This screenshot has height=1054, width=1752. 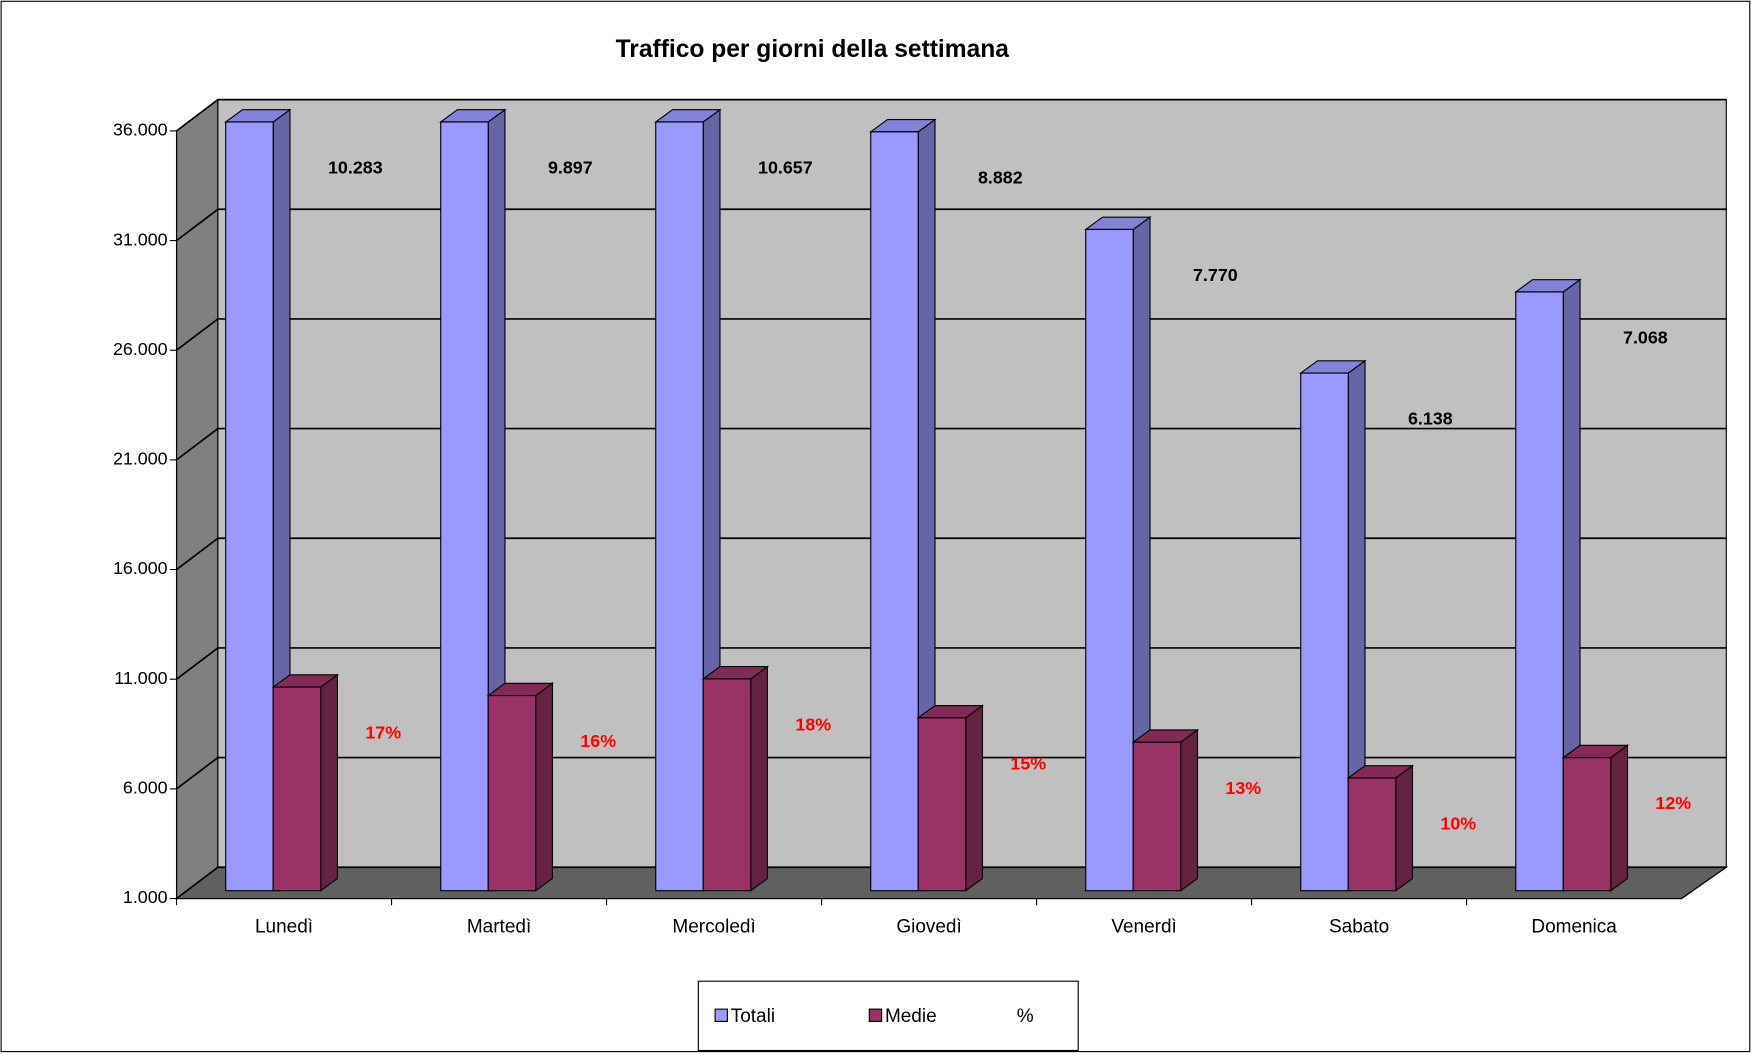 What do you see at coordinates (1025, 1016) in the screenshot?
I see `legend-label: %` at bounding box center [1025, 1016].